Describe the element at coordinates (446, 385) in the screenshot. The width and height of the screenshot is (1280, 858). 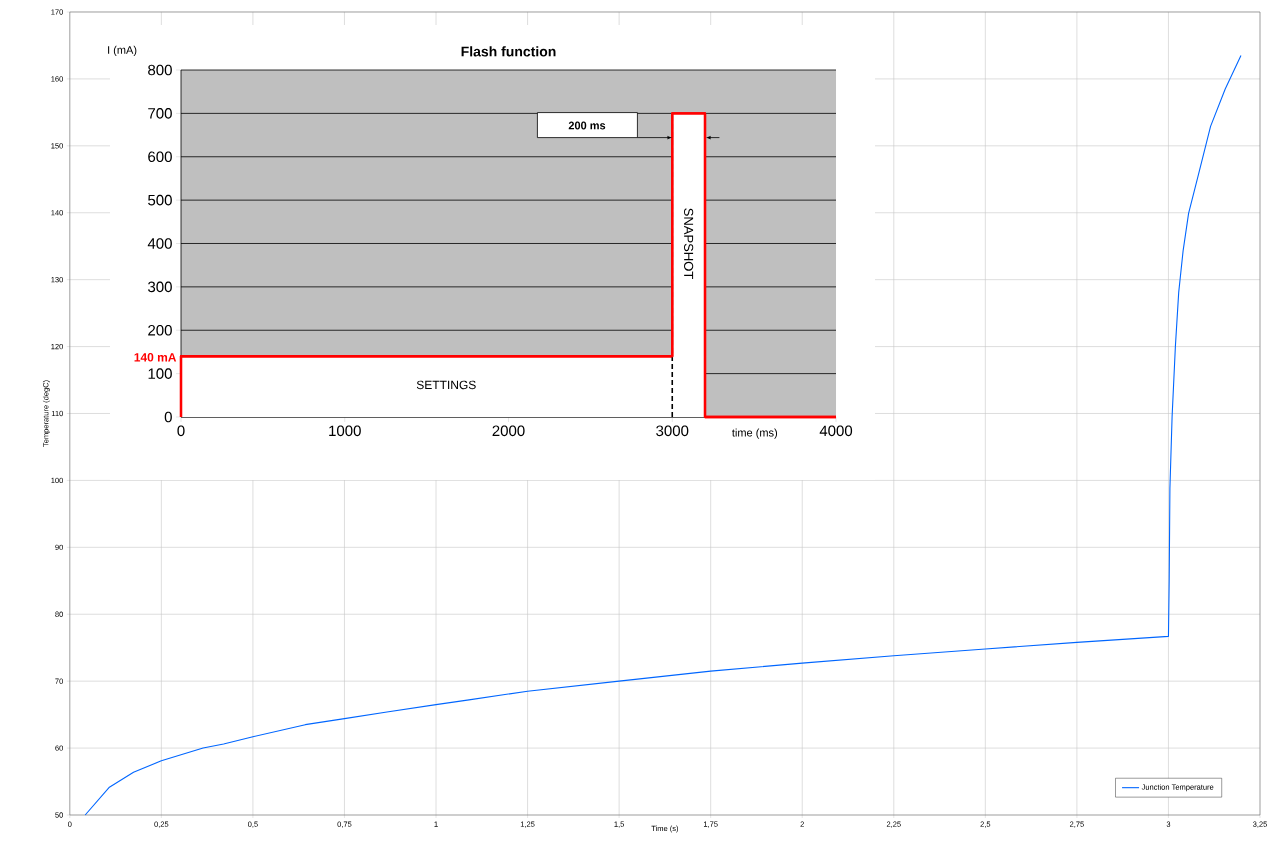
I see `annotation: SETTINGS` at that location.